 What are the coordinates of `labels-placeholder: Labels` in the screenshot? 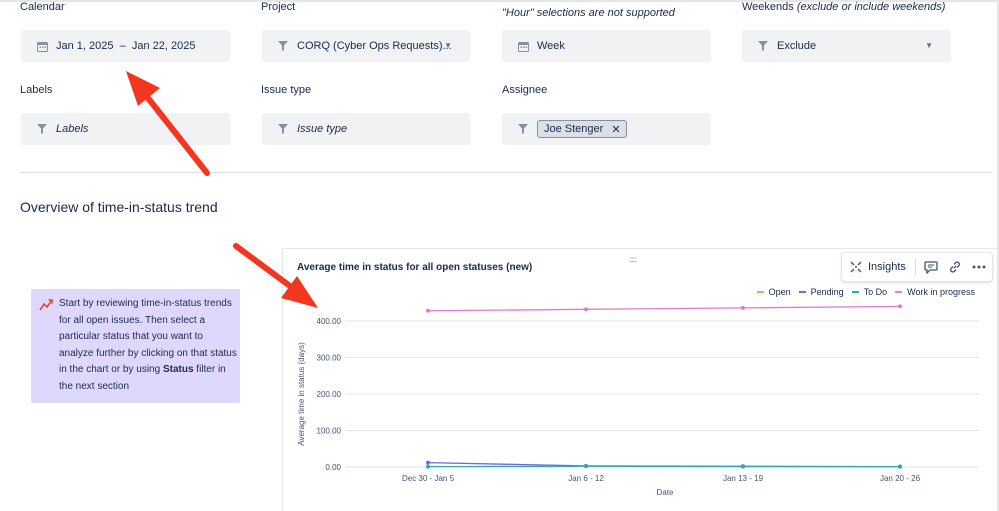 It's located at (72, 129).